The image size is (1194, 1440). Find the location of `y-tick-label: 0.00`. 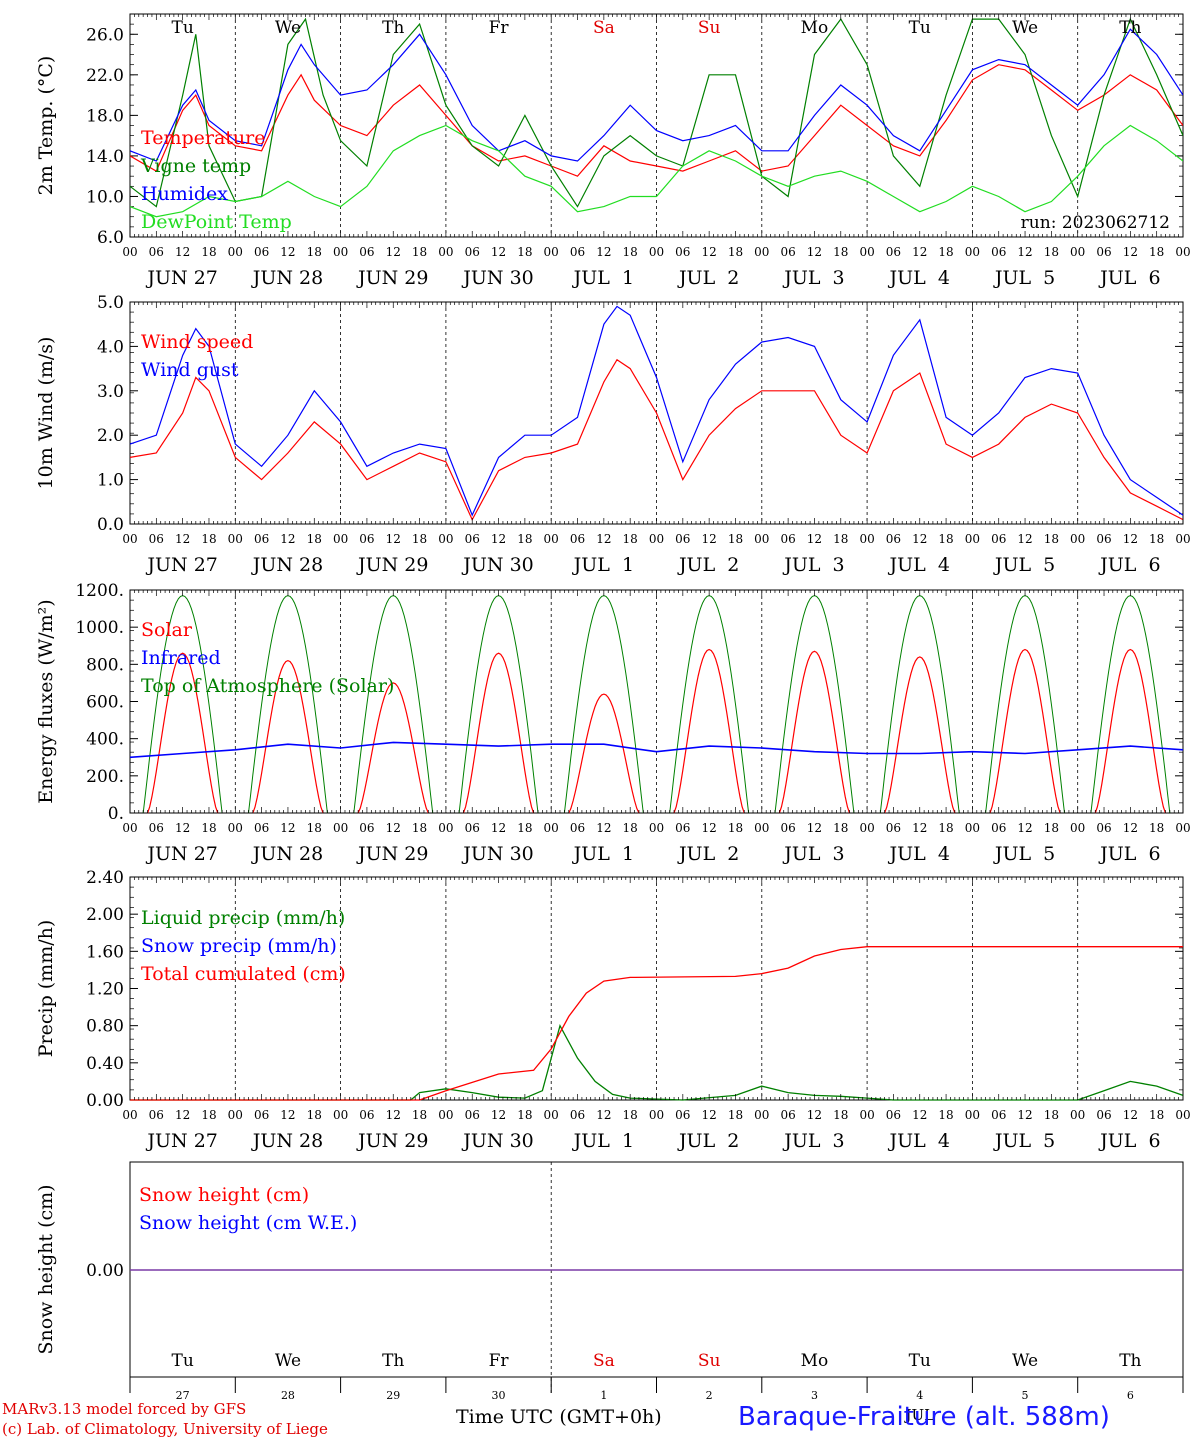

y-tick-label: 0.00 is located at coordinates (105, 1271).